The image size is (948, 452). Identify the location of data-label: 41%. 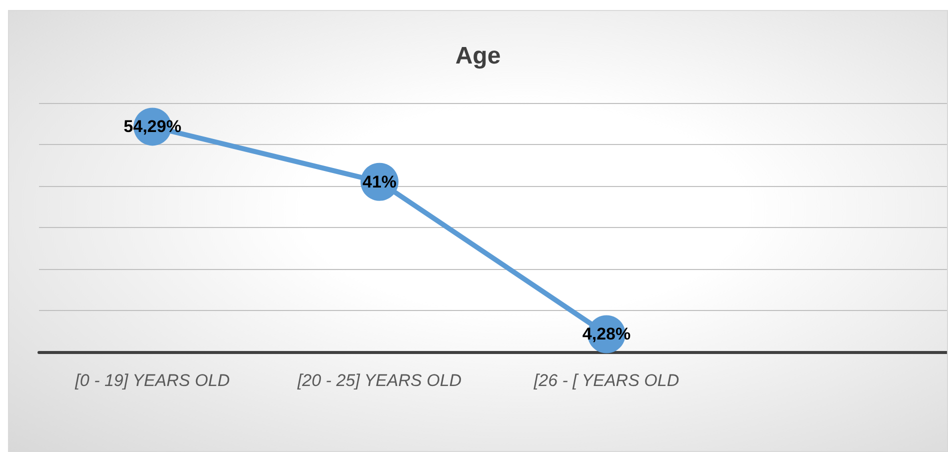
(379, 182).